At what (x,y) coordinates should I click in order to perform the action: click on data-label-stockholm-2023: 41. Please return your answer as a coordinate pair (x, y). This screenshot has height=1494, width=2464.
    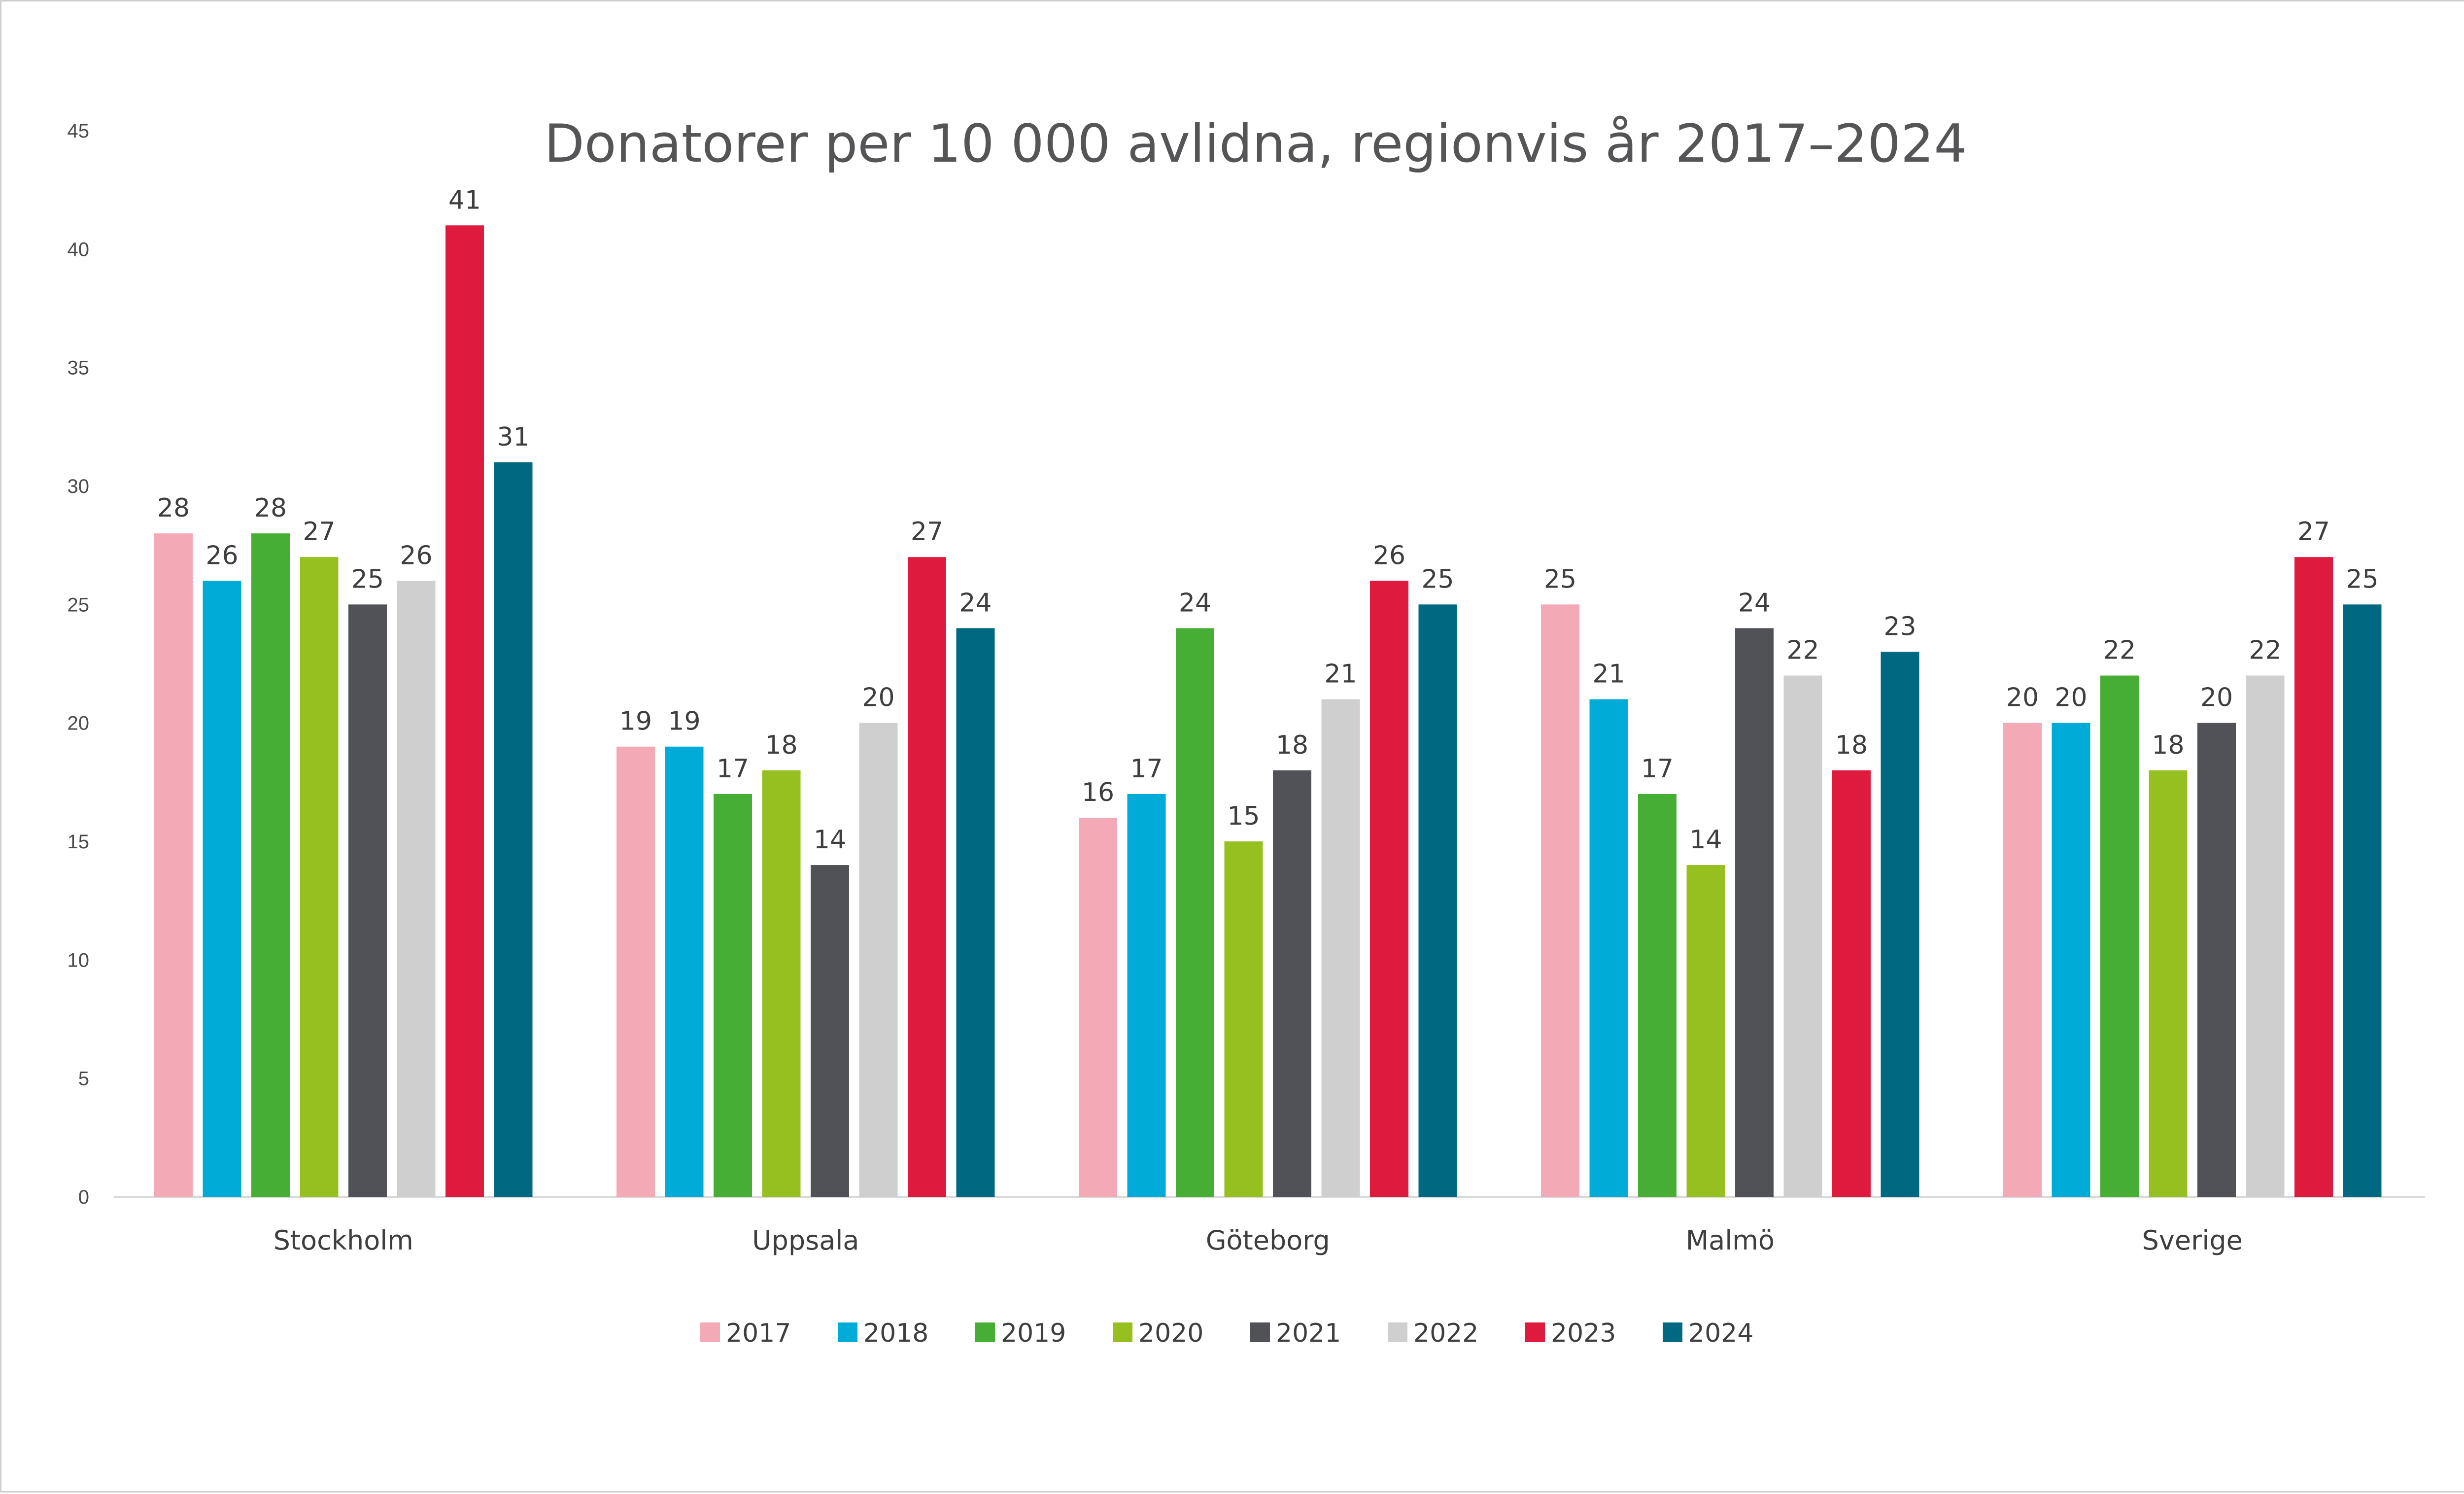
    Looking at the image, I should click on (464, 200).